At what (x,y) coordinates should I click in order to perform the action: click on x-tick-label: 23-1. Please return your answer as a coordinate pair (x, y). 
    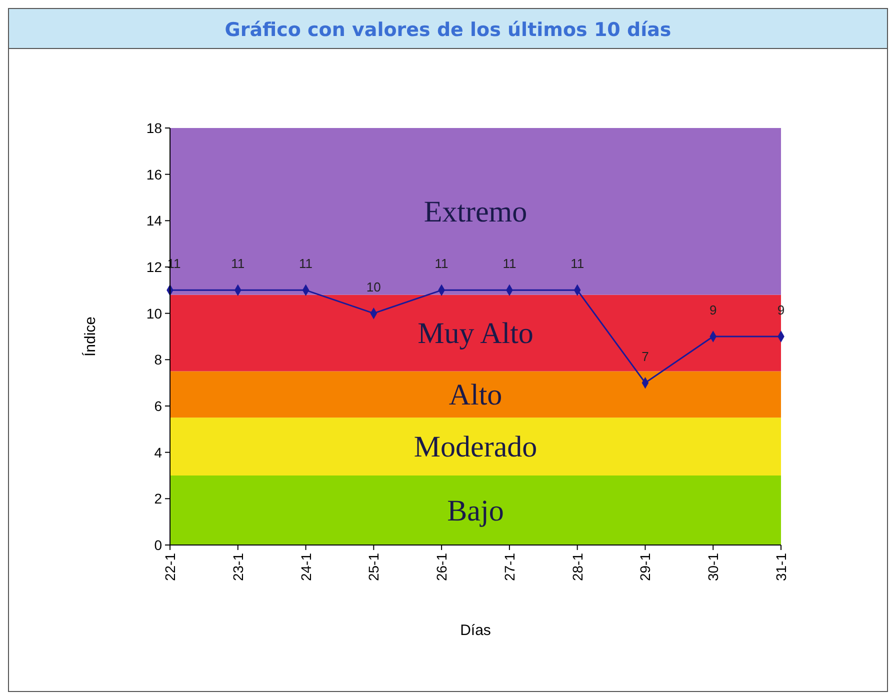
    Looking at the image, I should click on (238, 567).